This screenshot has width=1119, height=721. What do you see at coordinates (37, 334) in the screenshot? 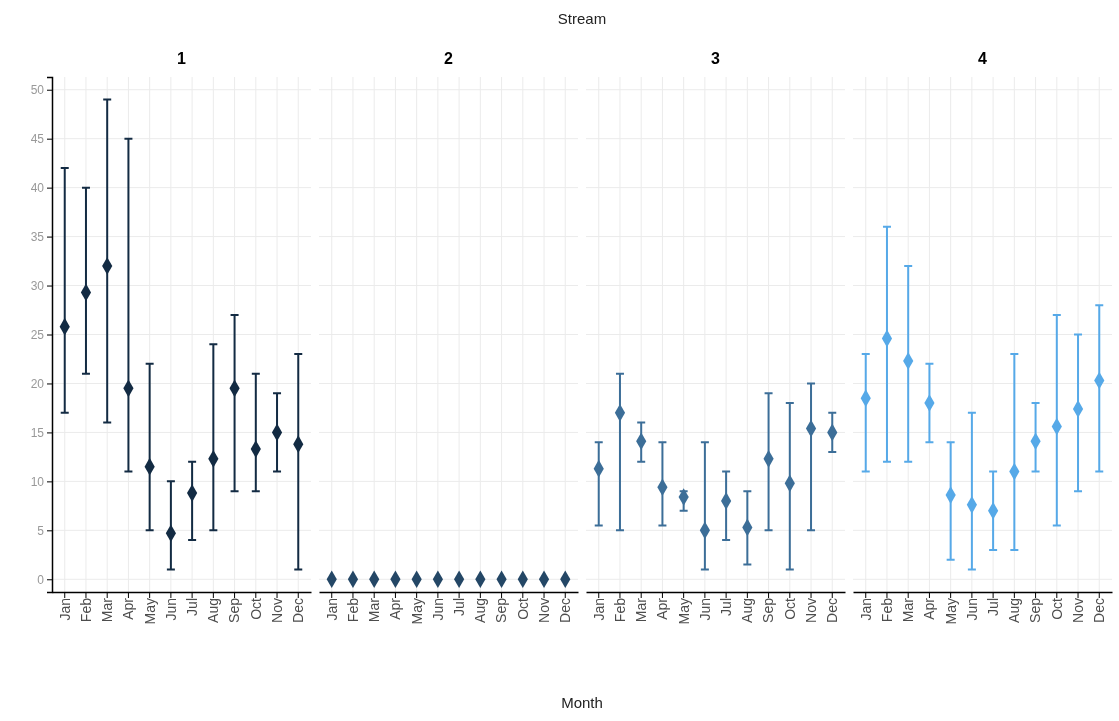
I see `y-tick-label: 25` at bounding box center [37, 334].